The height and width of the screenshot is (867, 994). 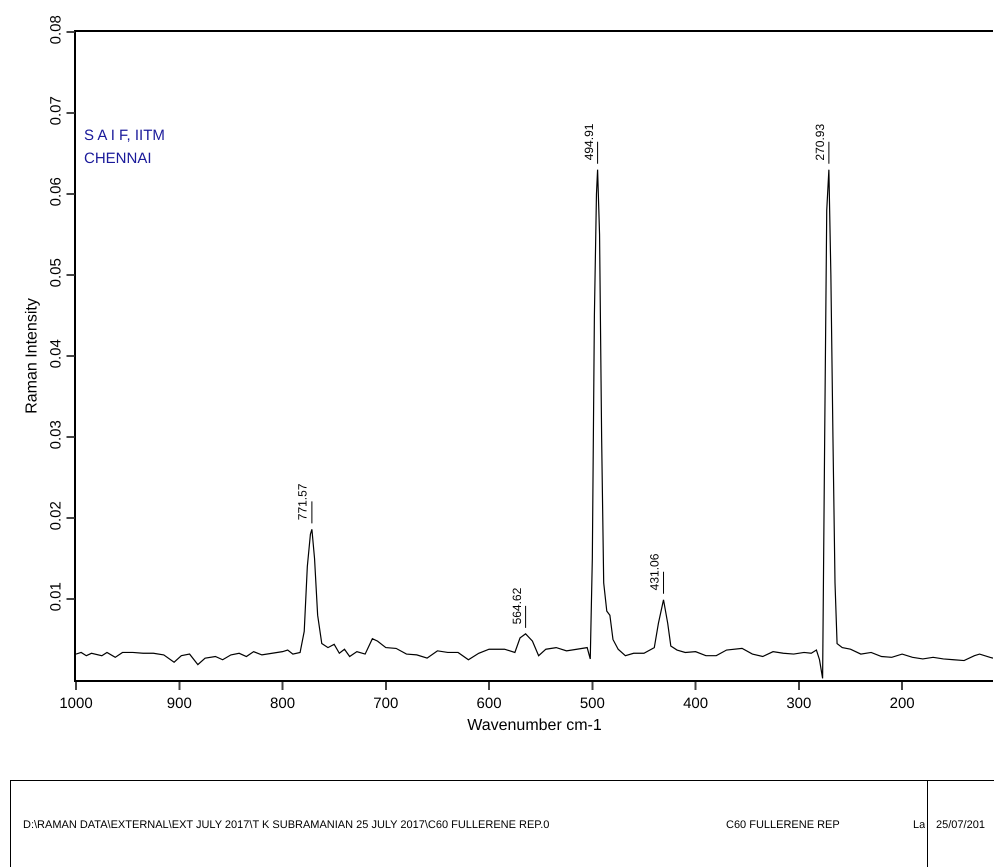 What do you see at coordinates (592, 703) in the screenshot?
I see `x-tick-label: 500` at bounding box center [592, 703].